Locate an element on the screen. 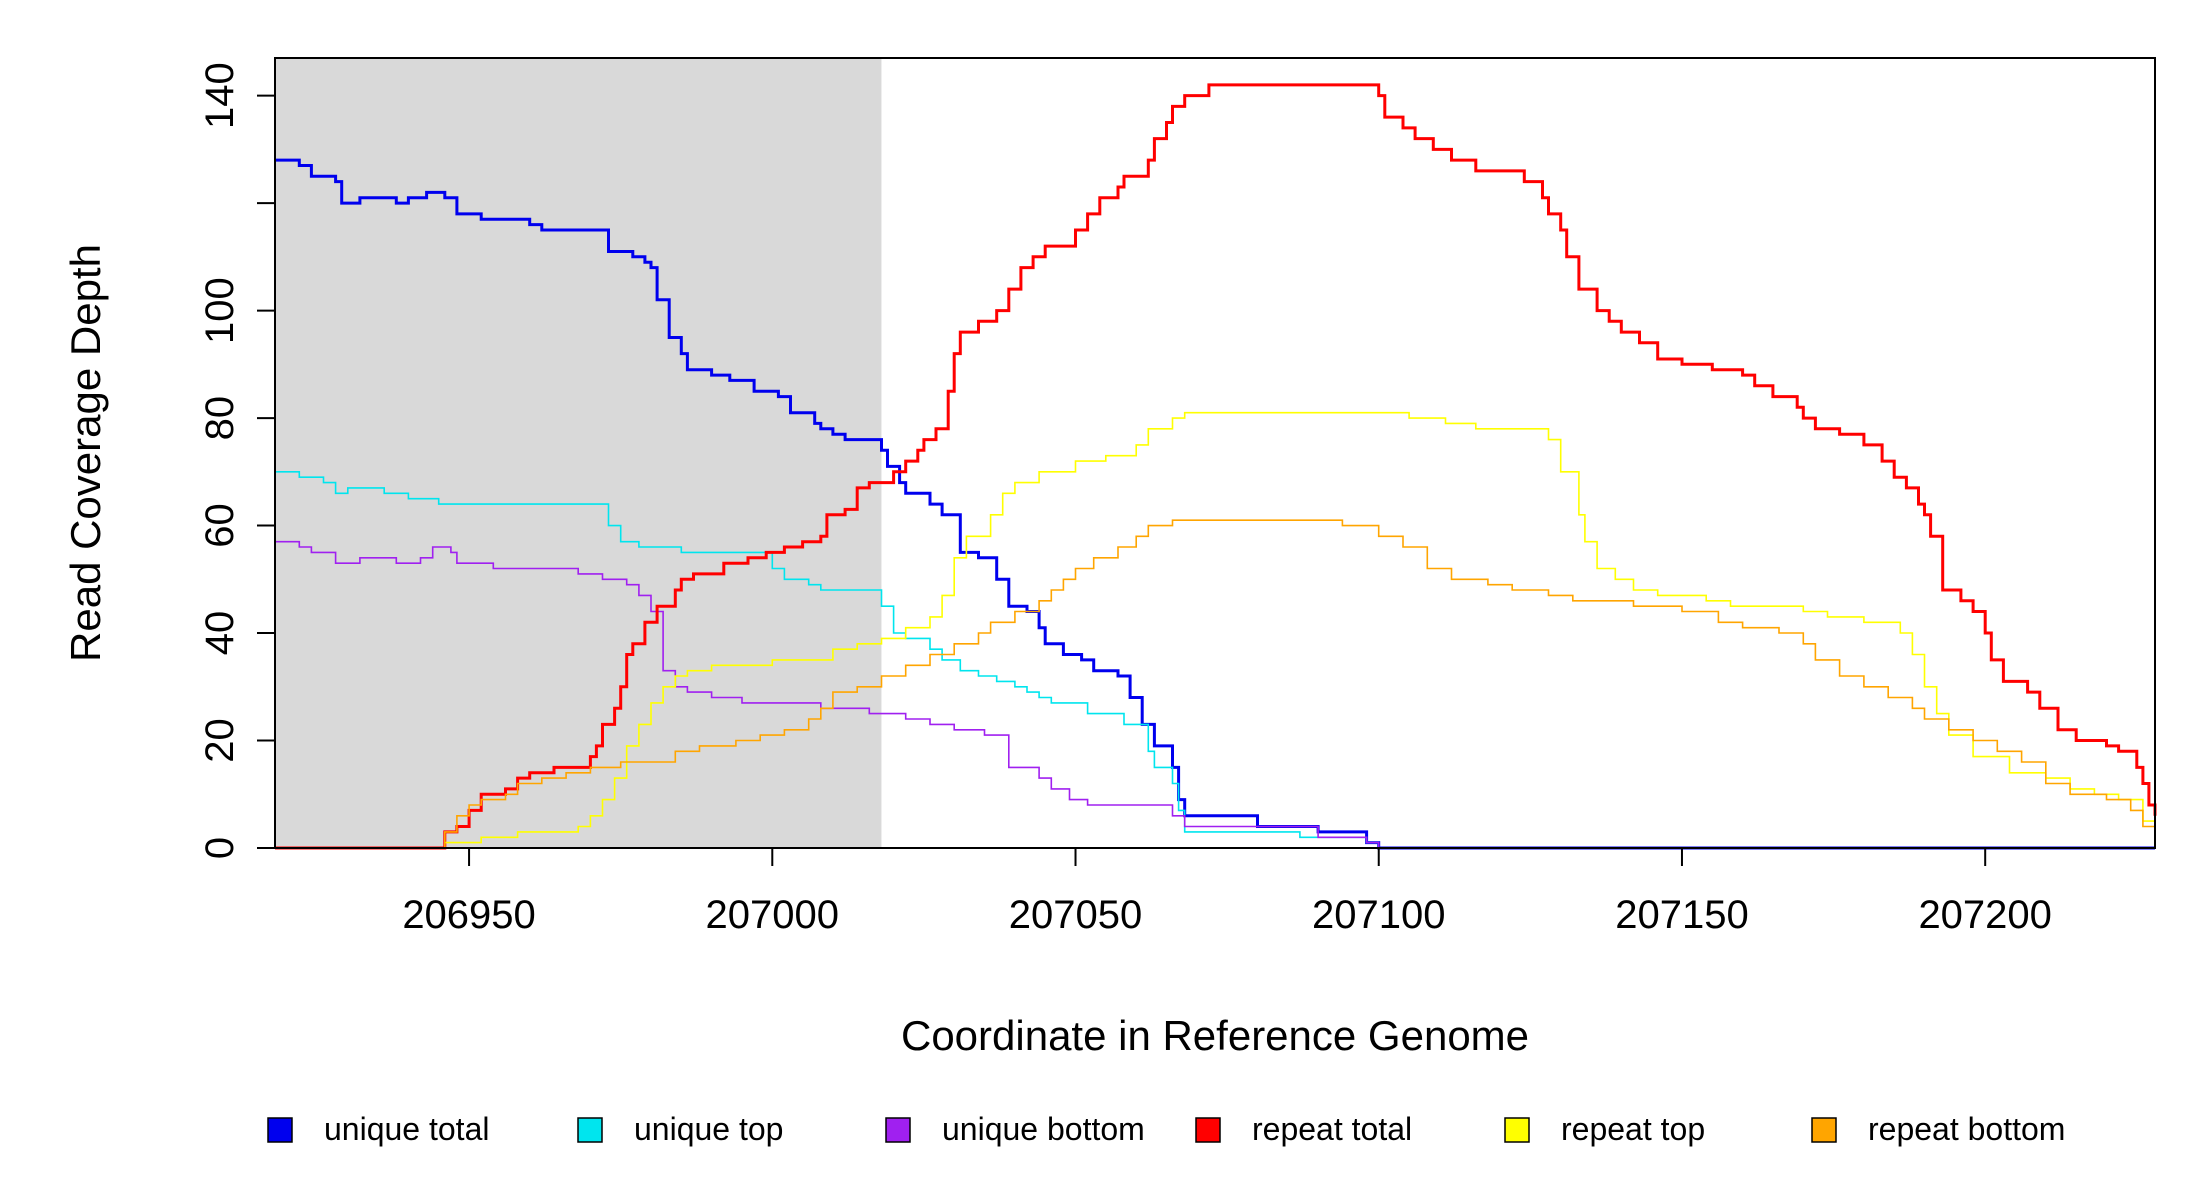 The height and width of the screenshot is (1200, 2200). x-tick-label: 206950 is located at coordinates (468, 915).